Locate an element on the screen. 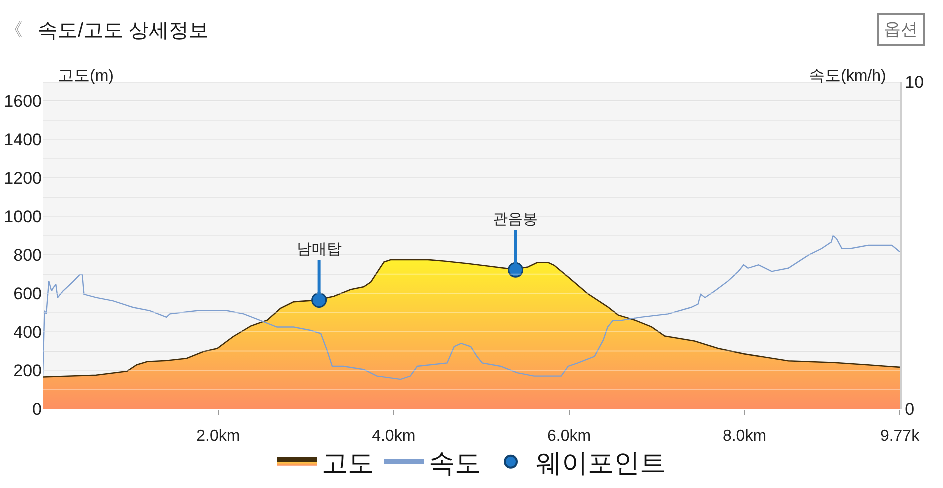 This screenshot has height=488, width=943. annotation: 남매탑 is located at coordinates (319, 249).